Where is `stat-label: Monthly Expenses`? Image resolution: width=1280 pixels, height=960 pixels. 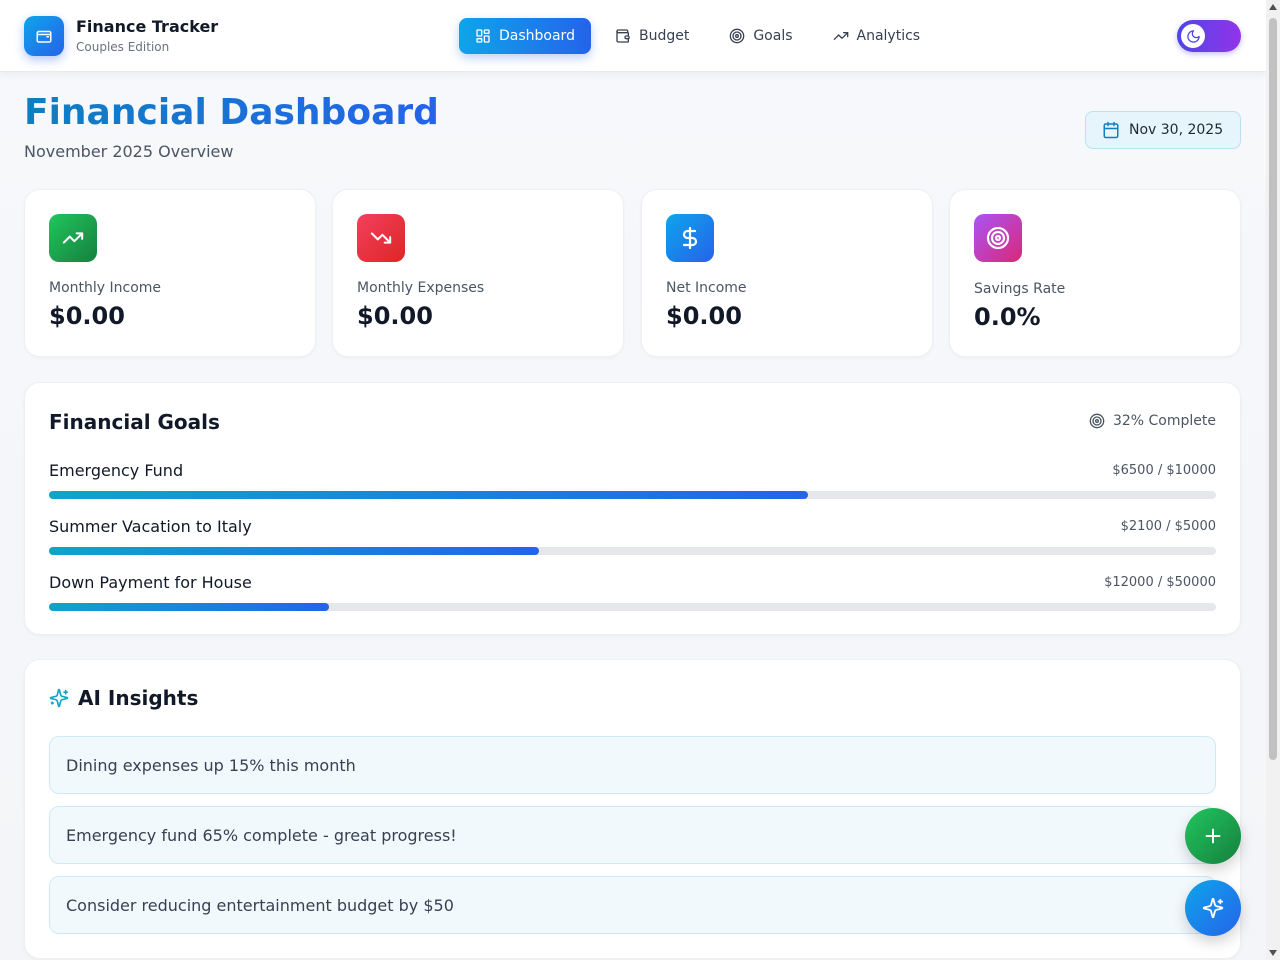 stat-label: Monthly Expenses is located at coordinates (421, 288).